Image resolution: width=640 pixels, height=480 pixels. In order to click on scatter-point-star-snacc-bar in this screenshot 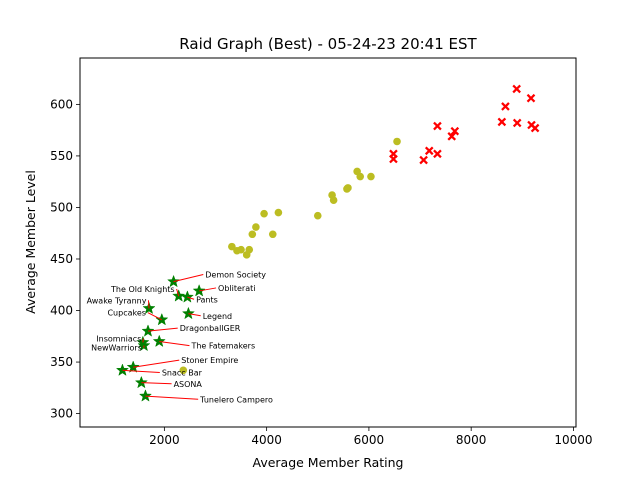, I will do `click(122, 369)`.